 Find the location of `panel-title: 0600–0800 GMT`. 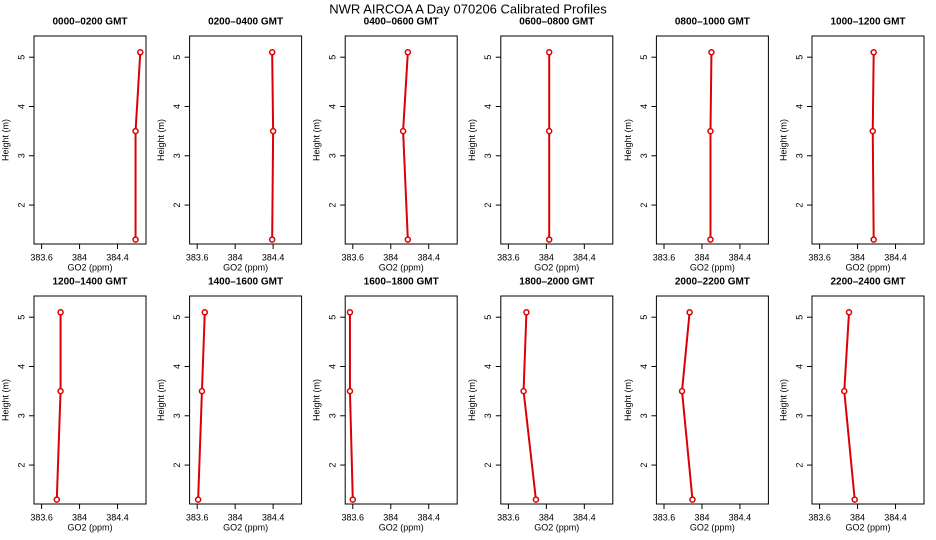

panel-title: 0600–0800 GMT is located at coordinates (556, 22).